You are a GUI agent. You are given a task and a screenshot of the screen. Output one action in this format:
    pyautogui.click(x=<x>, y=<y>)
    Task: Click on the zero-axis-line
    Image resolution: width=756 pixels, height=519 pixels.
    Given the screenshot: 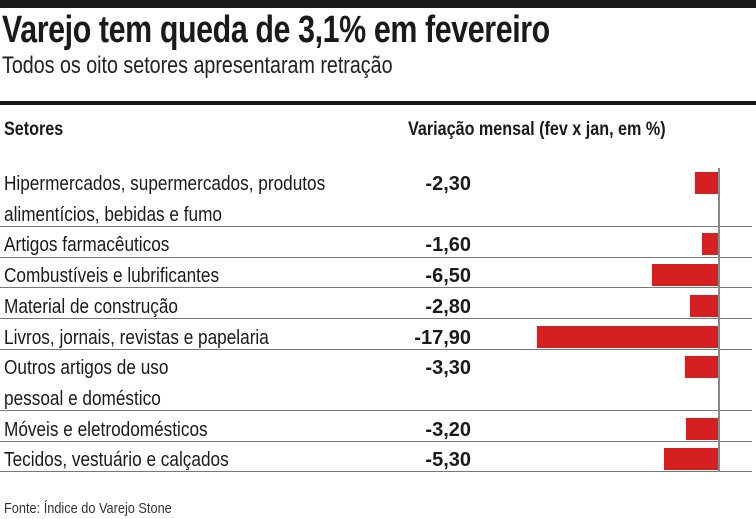 What is the action you would take?
    pyautogui.click(x=719, y=320)
    